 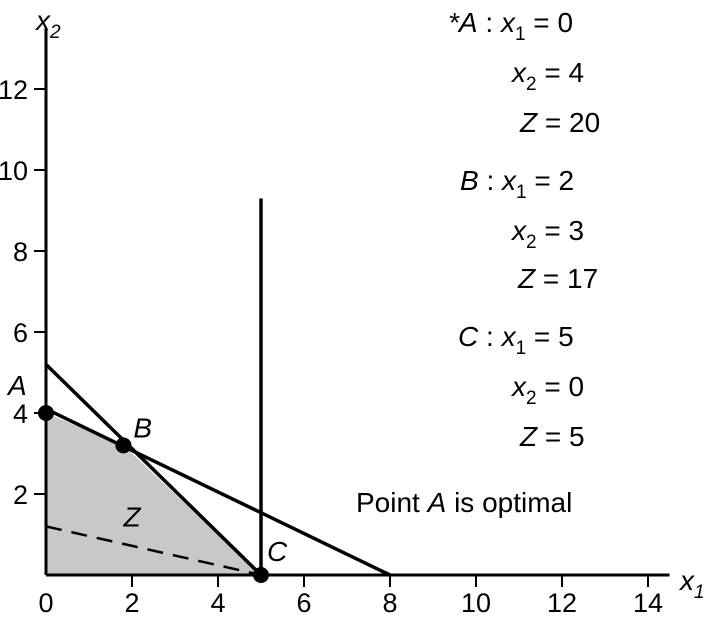 I want to click on y-axis-title: x2, so click(x=47, y=24).